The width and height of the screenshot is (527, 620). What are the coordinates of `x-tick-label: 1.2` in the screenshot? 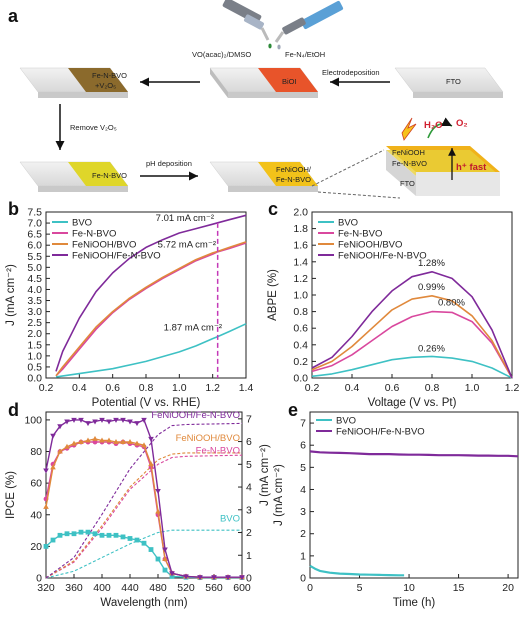 It's located at (212, 388).